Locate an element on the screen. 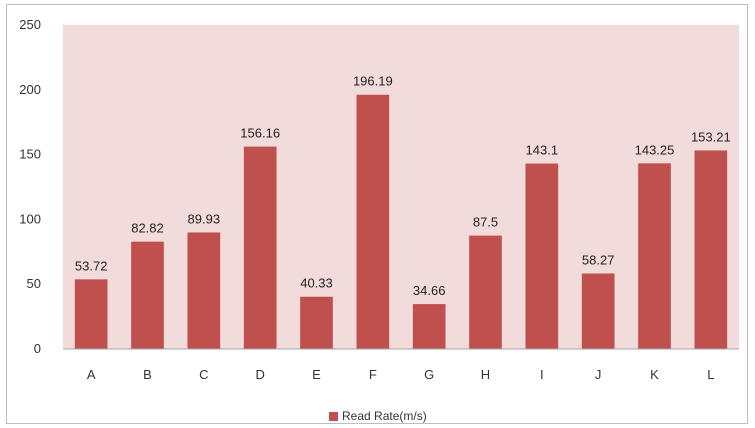 This screenshot has width=755, height=428. y-axis-ticks: 0 50 100 150 200 250 is located at coordinates (30, 186).